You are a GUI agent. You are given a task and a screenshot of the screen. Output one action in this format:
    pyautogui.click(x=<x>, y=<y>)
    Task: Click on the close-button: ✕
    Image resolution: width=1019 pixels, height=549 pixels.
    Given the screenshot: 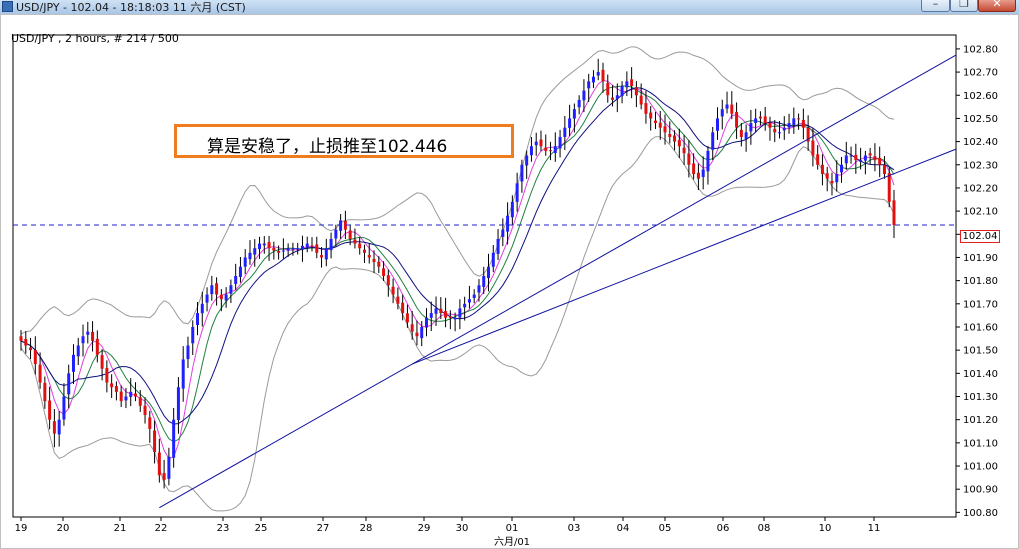 What is the action you would take?
    pyautogui.click(x=997, y=6)
    